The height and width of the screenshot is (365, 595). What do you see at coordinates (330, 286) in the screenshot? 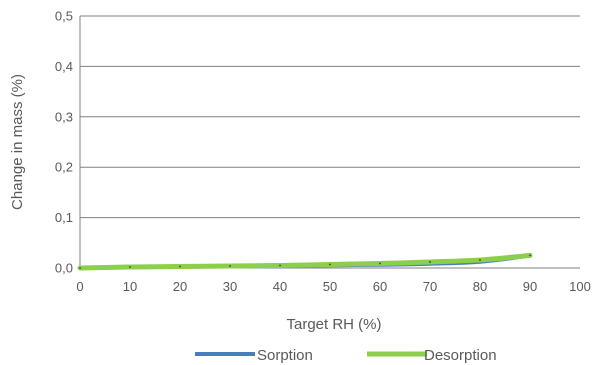
I see `x-tick-label: 50` at bounding box center [330, 286].